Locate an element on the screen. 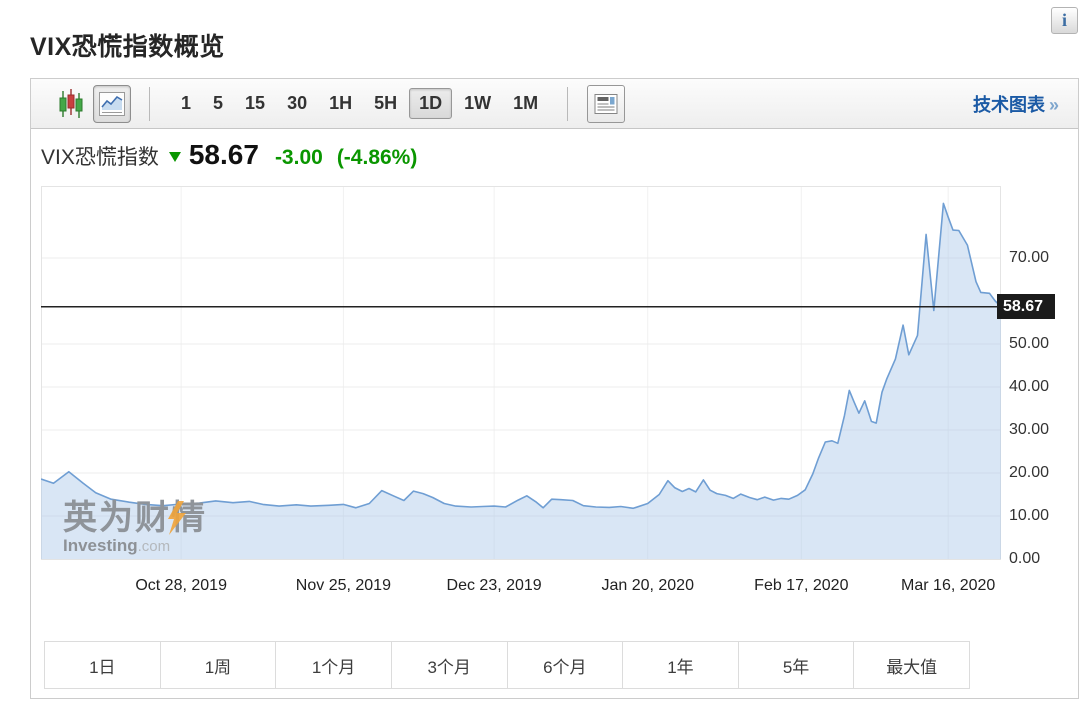  y-axis-label: 50.00 is located at coordinates (1029, 343).